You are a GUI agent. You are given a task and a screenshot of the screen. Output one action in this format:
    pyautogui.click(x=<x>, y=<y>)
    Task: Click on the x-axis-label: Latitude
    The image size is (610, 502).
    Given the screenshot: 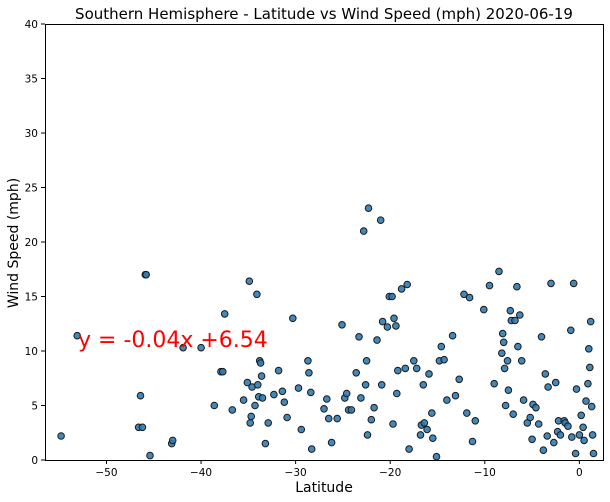 What is the action you would take?
    pyautogui.click(x=324, y=488)
    